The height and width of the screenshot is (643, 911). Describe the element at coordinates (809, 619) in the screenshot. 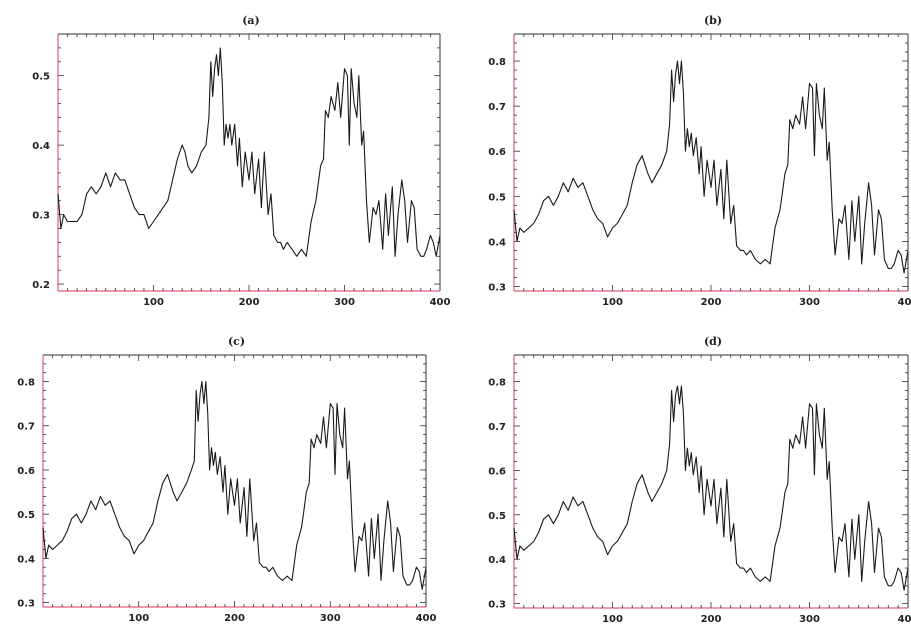

I see `chart-d-x-tick-label: 300` at that location.